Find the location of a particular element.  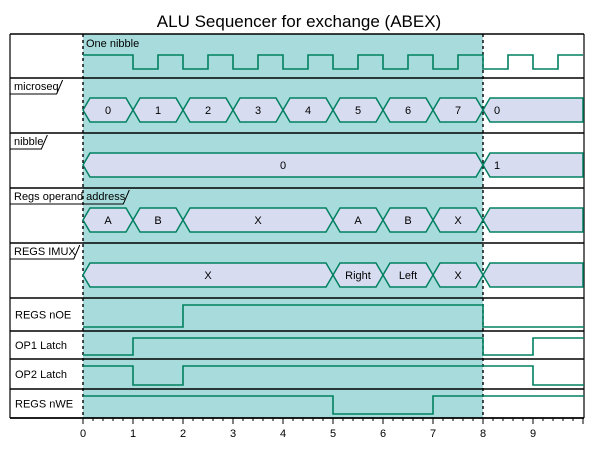

bus-value: 6 is located at coordinates (408, 111).